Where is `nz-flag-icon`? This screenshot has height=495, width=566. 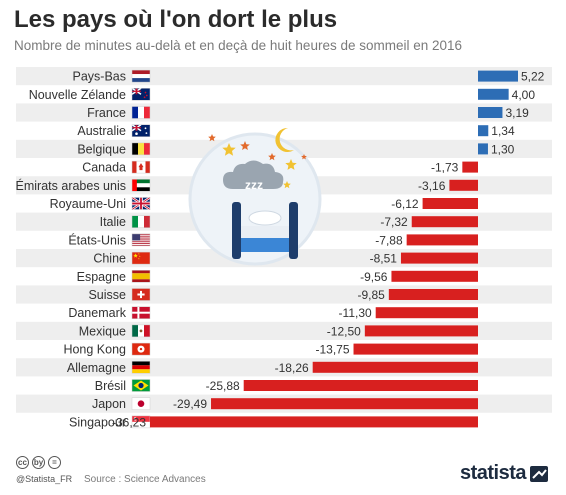
nz-flag-icon is located at coordinates (141, 94).